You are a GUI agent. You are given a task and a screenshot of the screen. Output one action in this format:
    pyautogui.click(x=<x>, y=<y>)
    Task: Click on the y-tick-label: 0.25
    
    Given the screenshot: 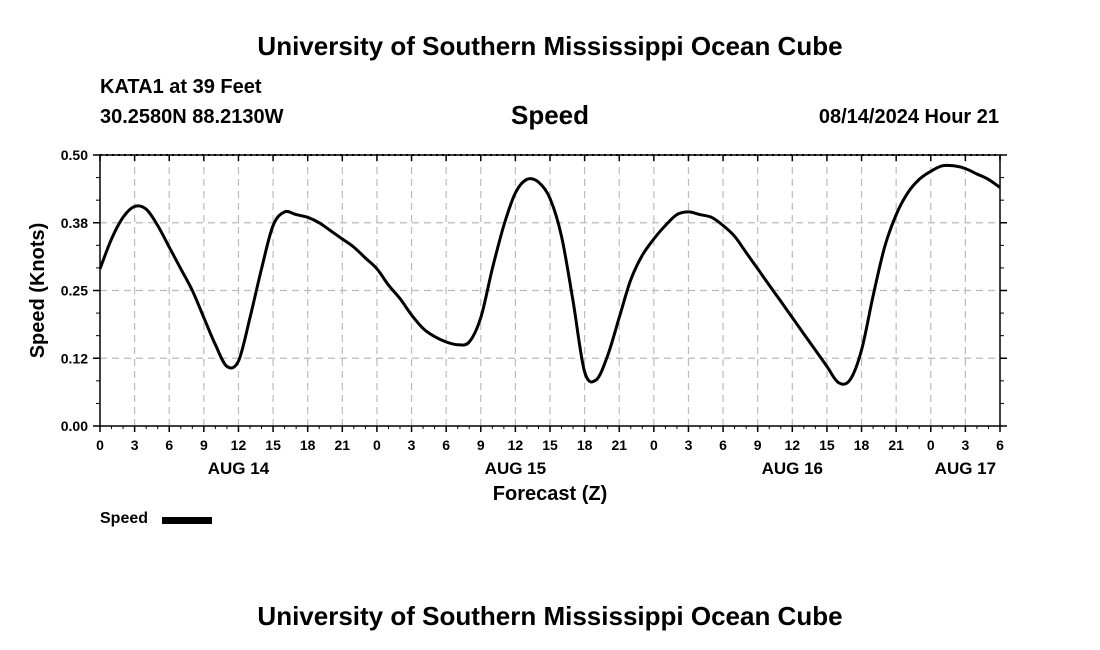 What is the action you would take?
    pyautogui.click(x=74, y=291)
    